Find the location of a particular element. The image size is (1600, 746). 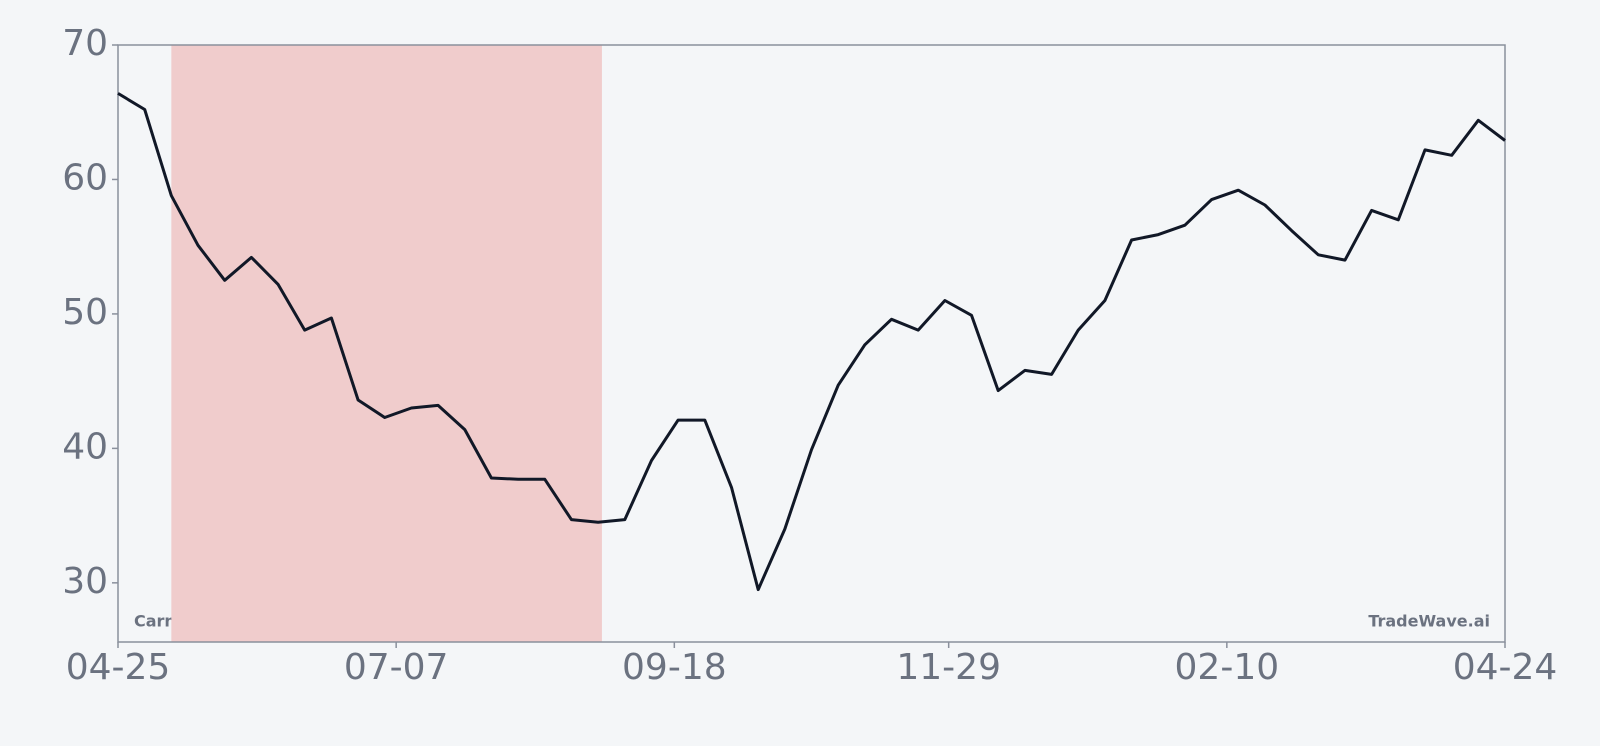

x-tick-label: 02-10 is located at coordinates (1227, 667).